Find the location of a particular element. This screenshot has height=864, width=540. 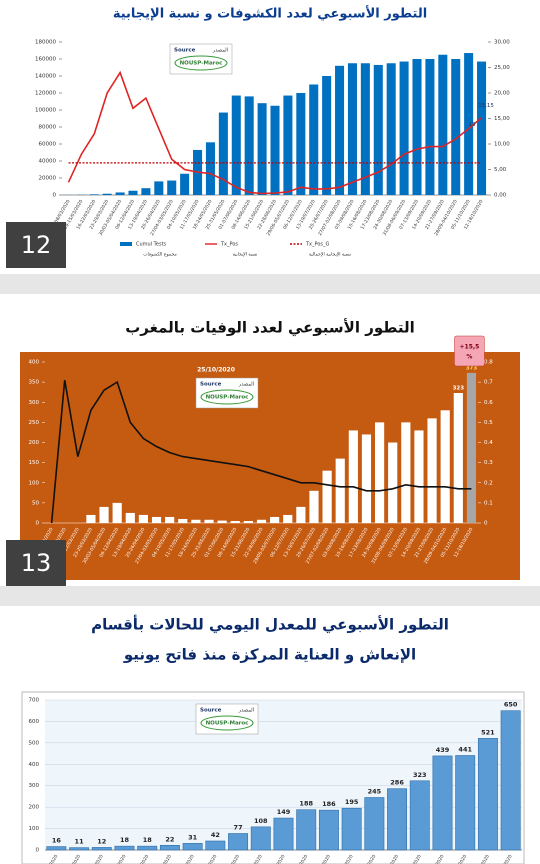

y-tick-label: 150 is located at coordinates (34, 463).